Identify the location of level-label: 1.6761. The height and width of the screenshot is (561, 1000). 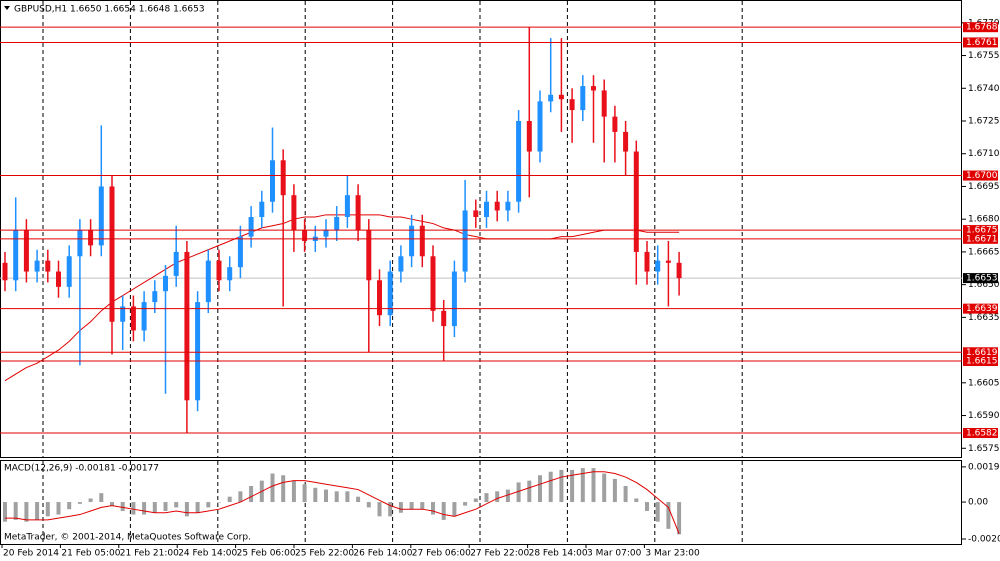
(982, 43).